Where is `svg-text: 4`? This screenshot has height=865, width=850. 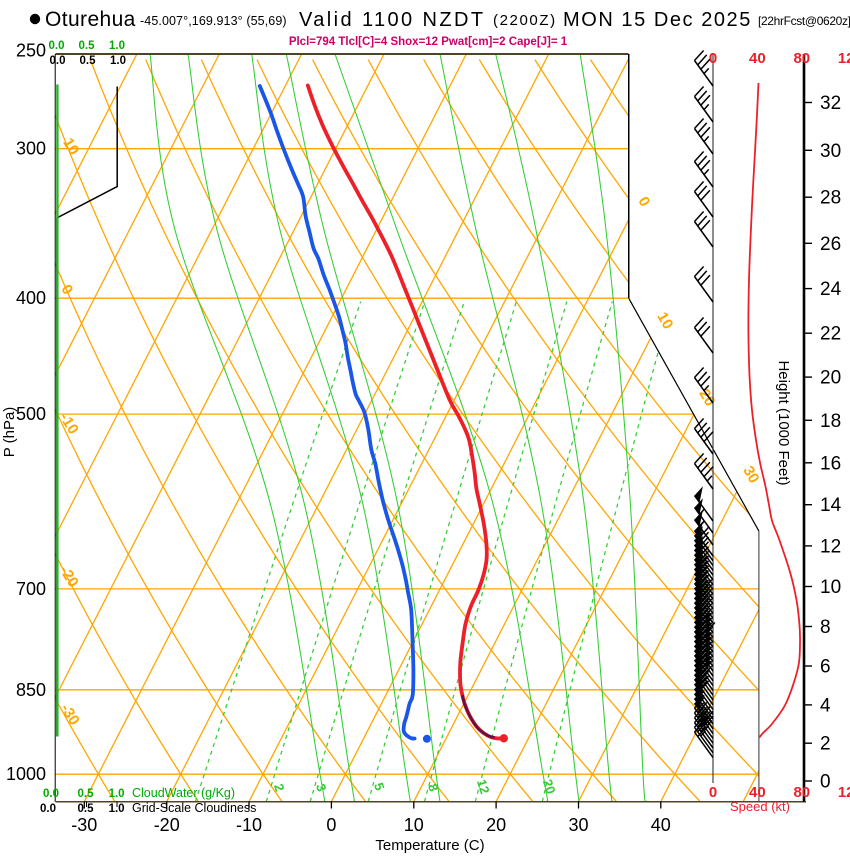 svg-text: 4 is located at coordinates (825, 705).